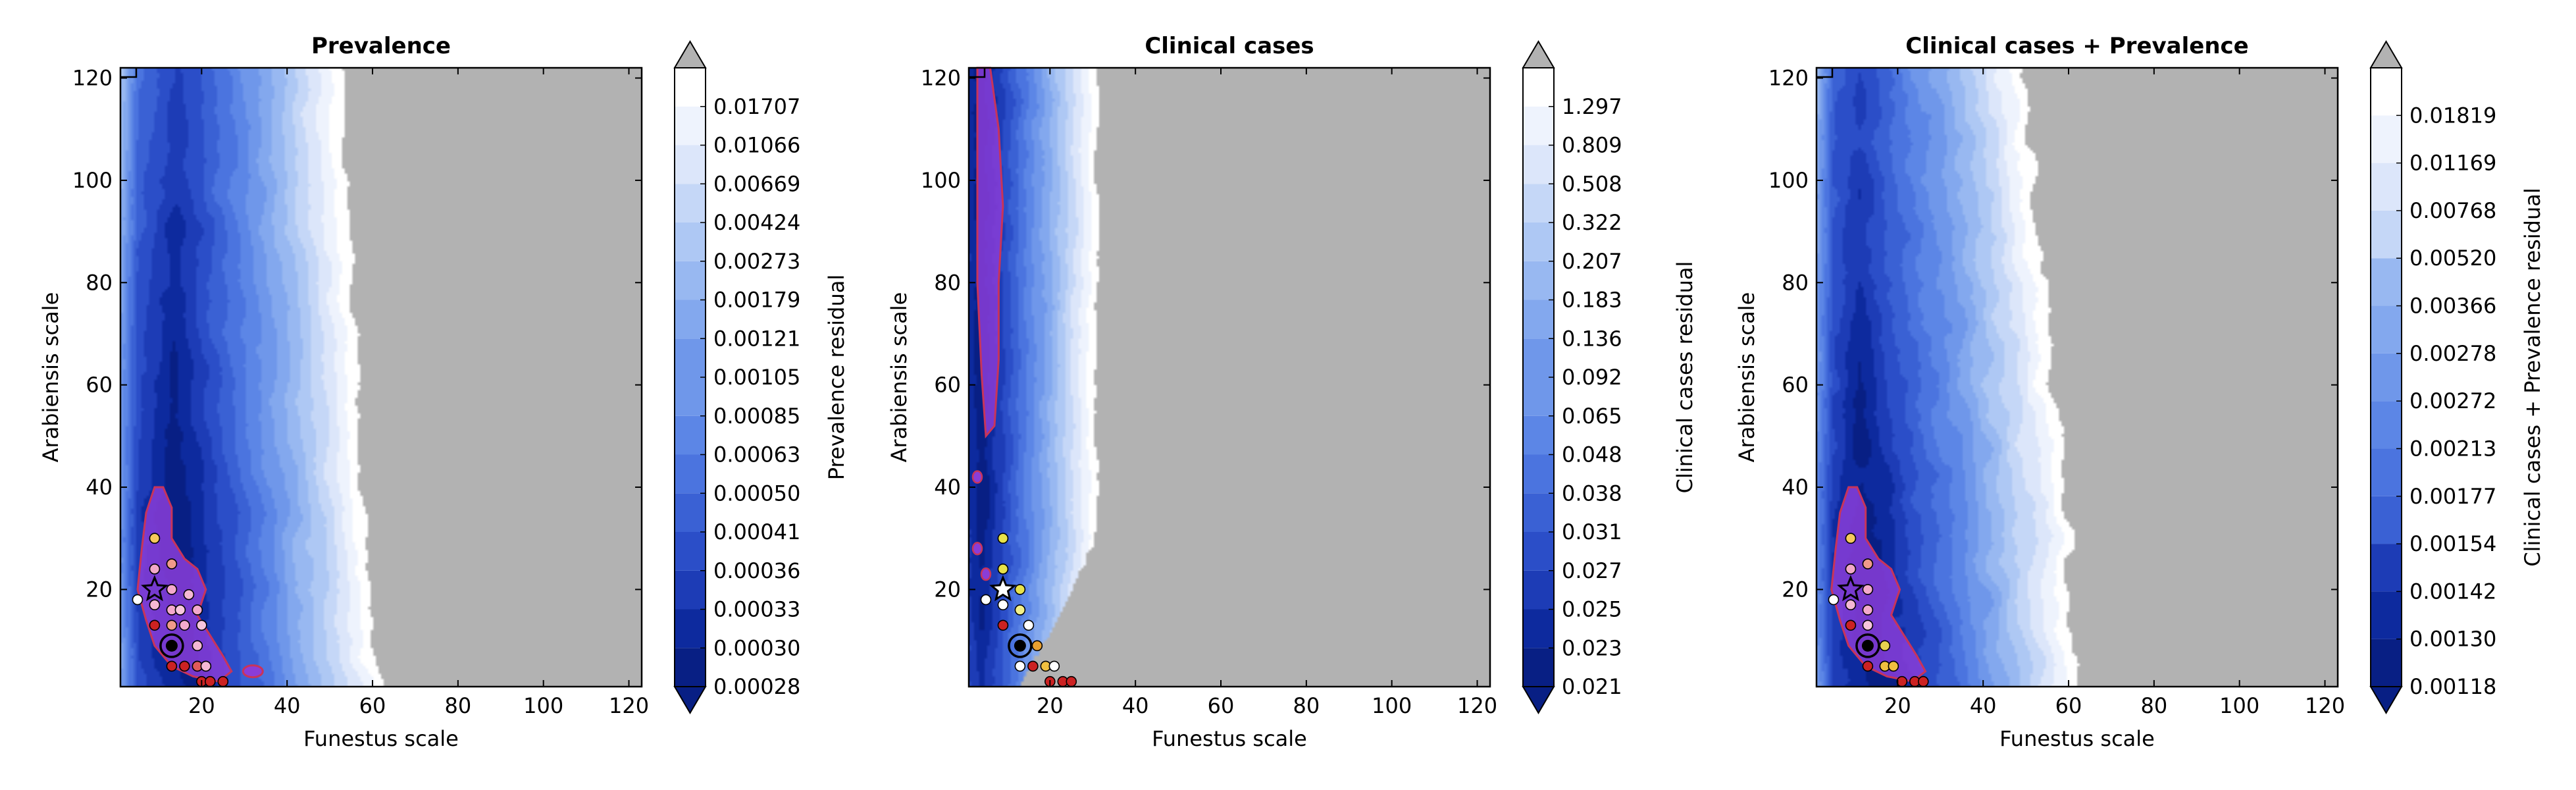 The image size is (2576, 790). Describe the element at coordinates (1592, 107) in the screenshot. I see `colorbar-tick-label: 1.297` at that location.